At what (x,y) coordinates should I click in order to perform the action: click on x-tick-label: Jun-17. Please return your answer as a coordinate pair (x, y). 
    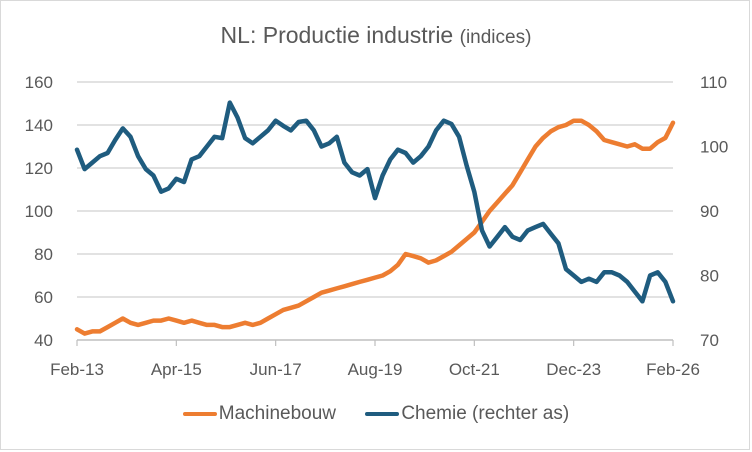
    Looking at the image, I should click on (276, 369).